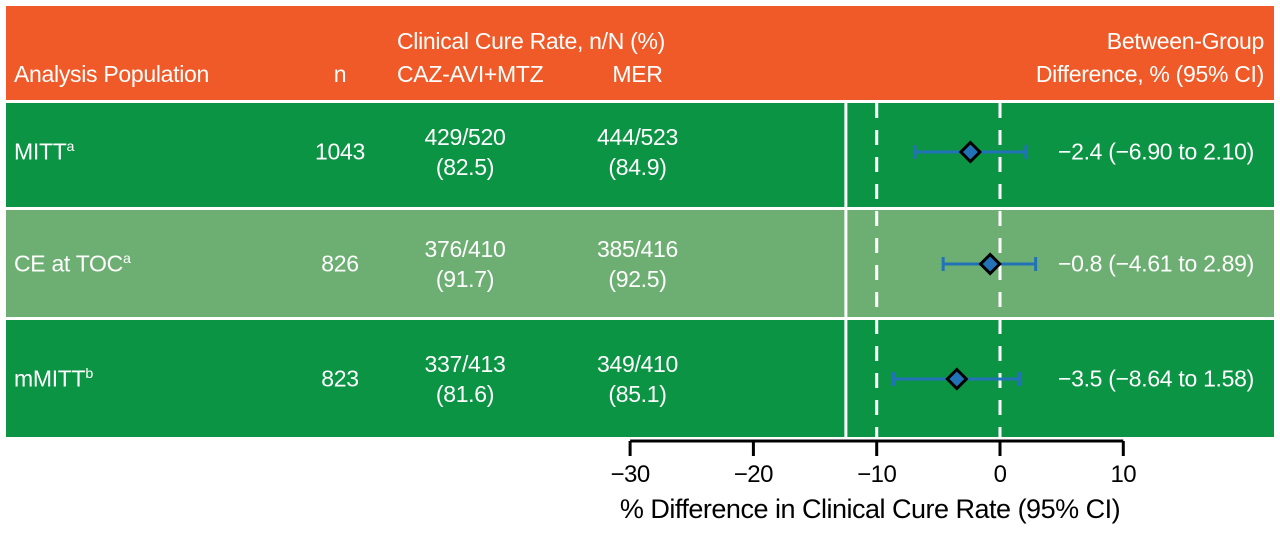 This screenshot has width=1280, height=533. Describe the element at coordinates (465, 264) in the screenshot. I see `cell-caz-avi-mtz: 376/410 (91.7)` at that location.